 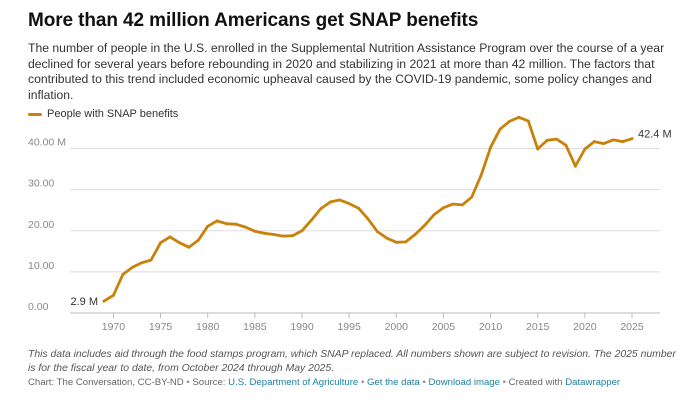 What do you see at coordinates (161, 327) in the screenshot?
I see `x-tick-label: 1975` at bounding box center [161, 327].